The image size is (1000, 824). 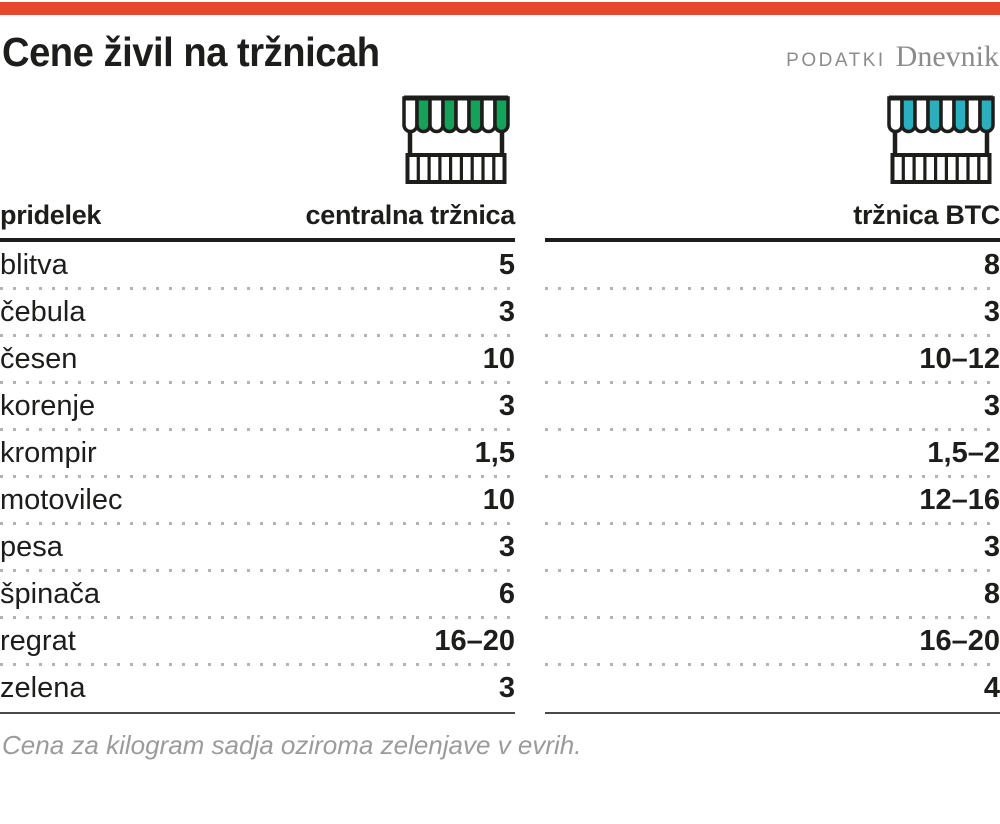 What do you see at coordinates (959, 500) in the screenshot?
I see `price-value: 12–16` at bounding box center [959, 500].